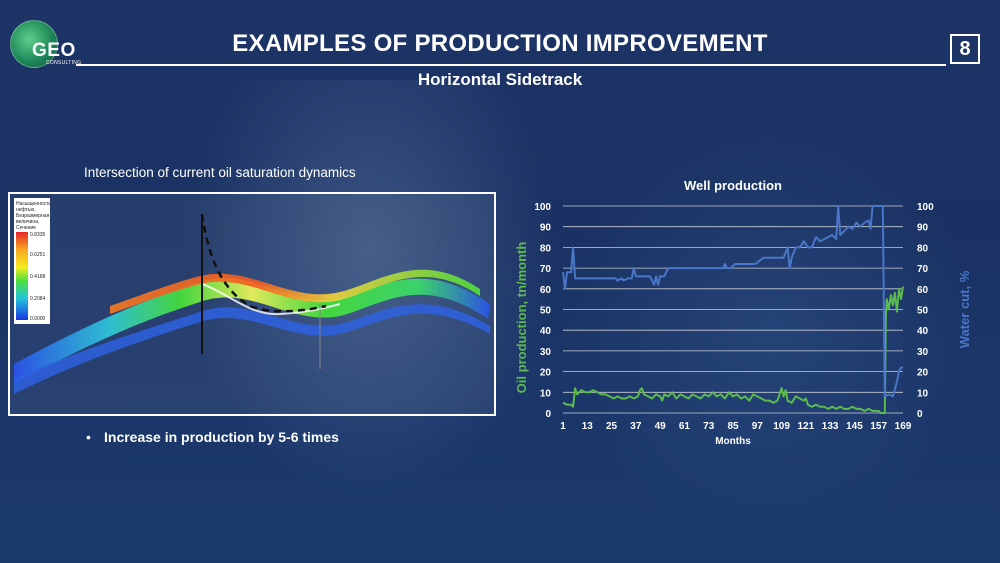 Image resolution: width=1000 pixels, height=563 pixels. I want to click on y-right-tick-label-70: 70, so click(923, 269).